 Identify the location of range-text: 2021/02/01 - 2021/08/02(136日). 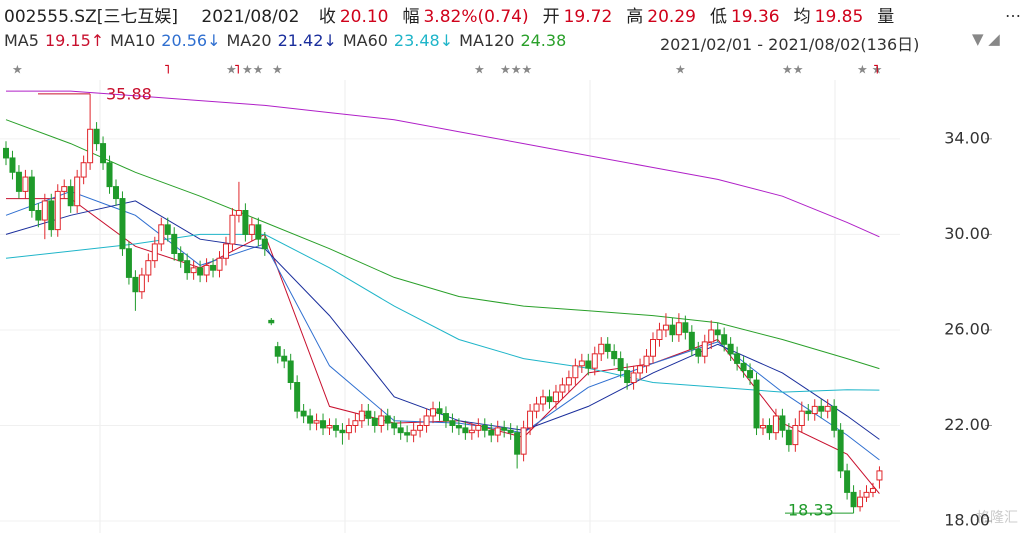
(790, 44).